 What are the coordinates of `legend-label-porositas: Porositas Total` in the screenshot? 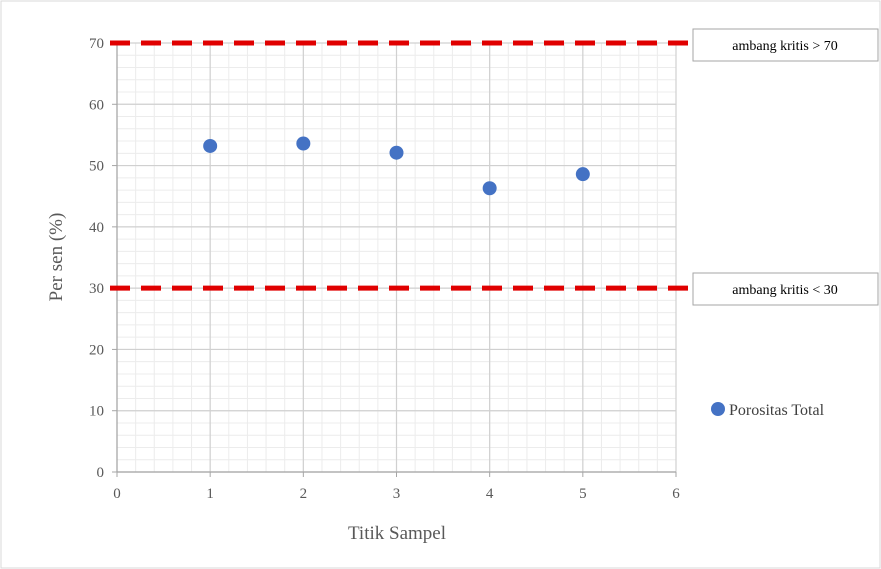 It's located at (777, 410).